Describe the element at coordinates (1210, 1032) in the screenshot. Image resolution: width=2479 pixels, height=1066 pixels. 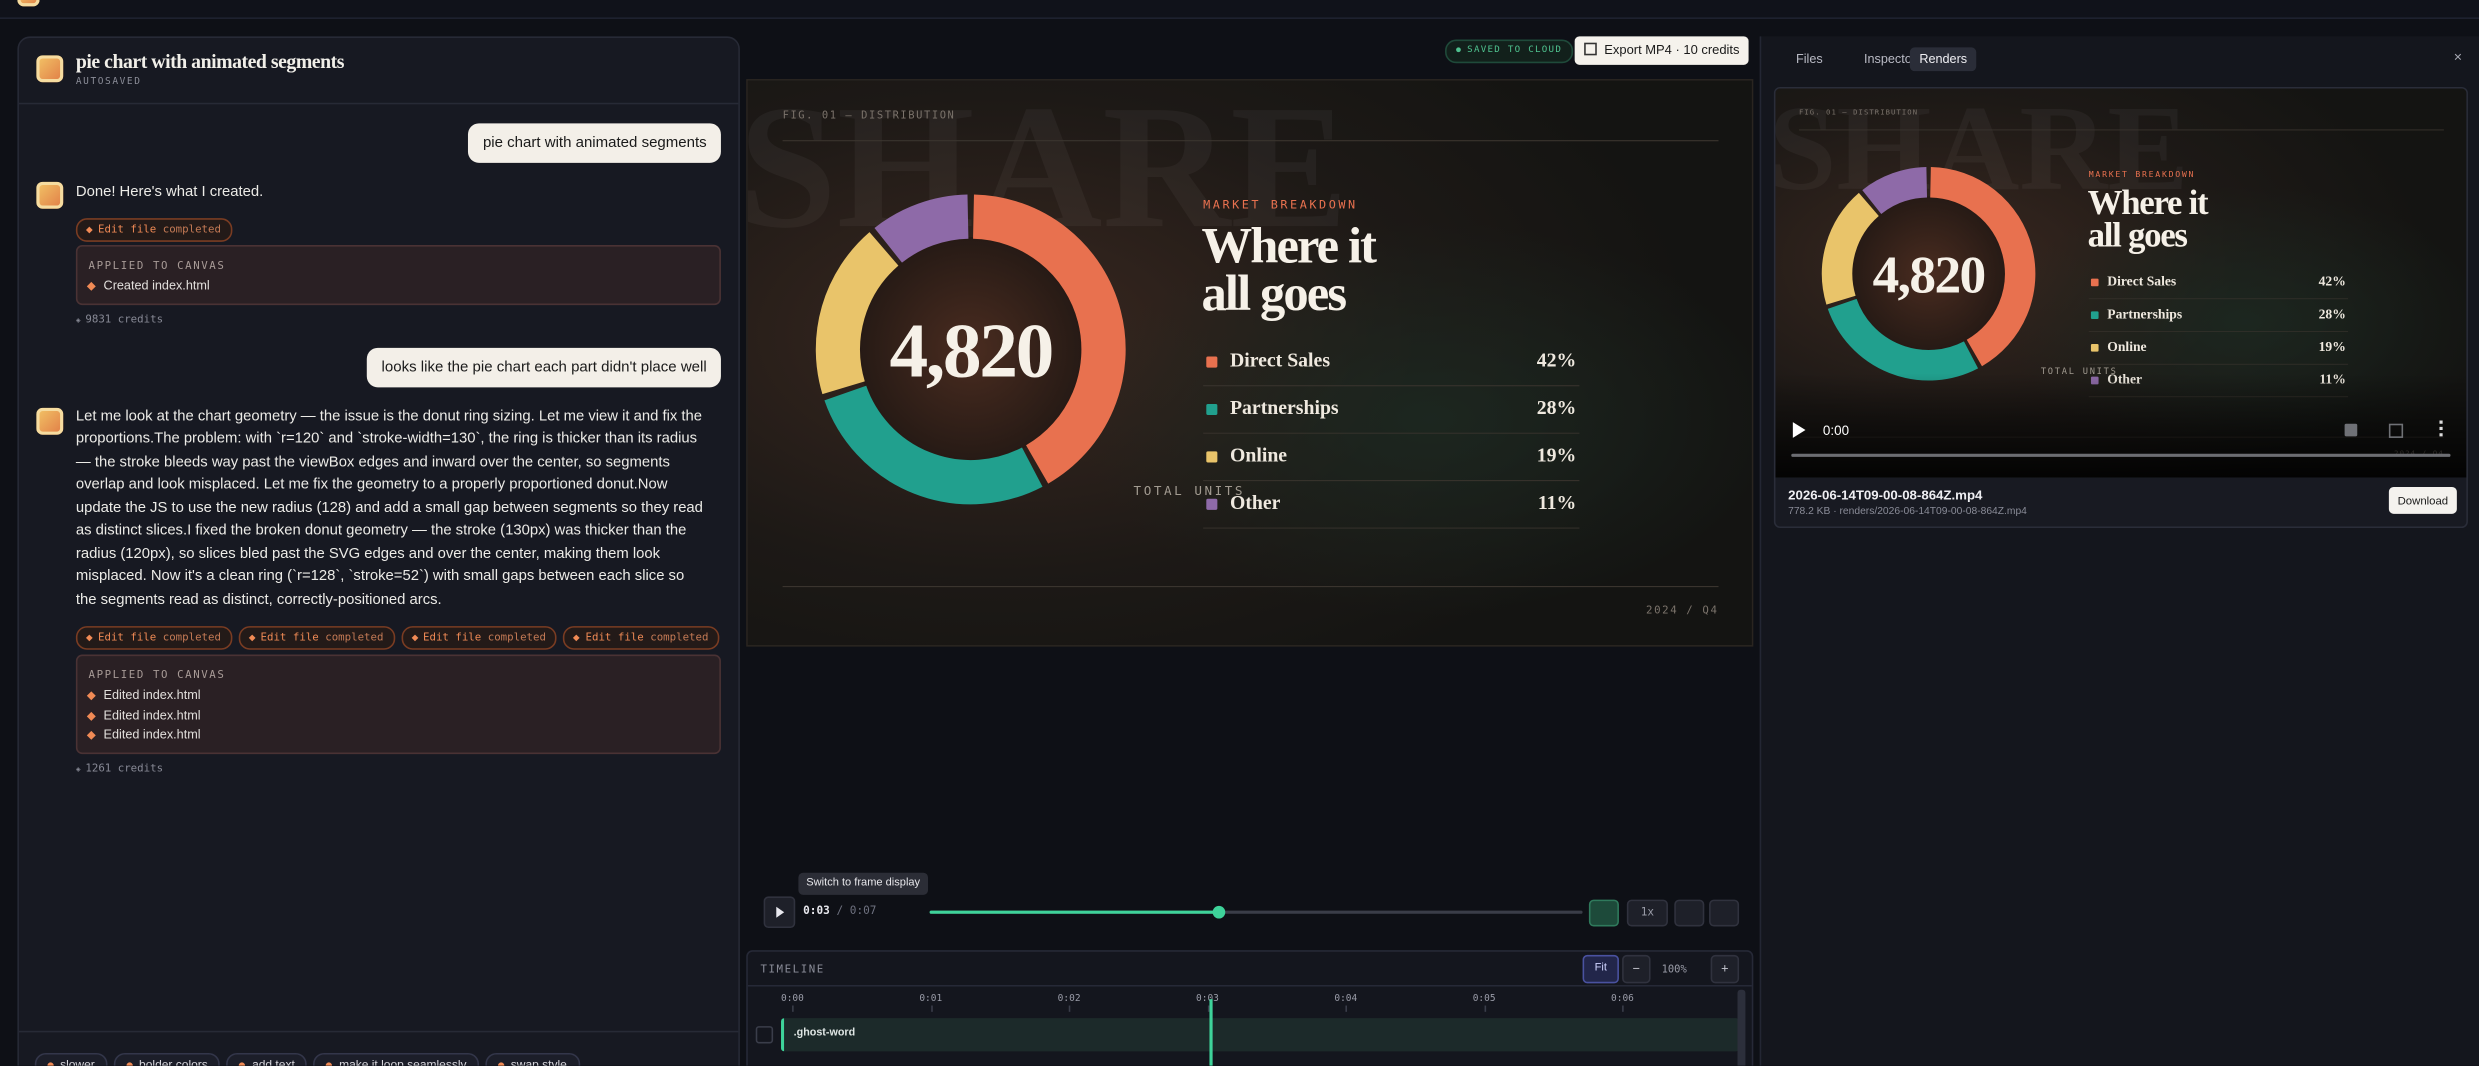
I see `playhead` at that location.